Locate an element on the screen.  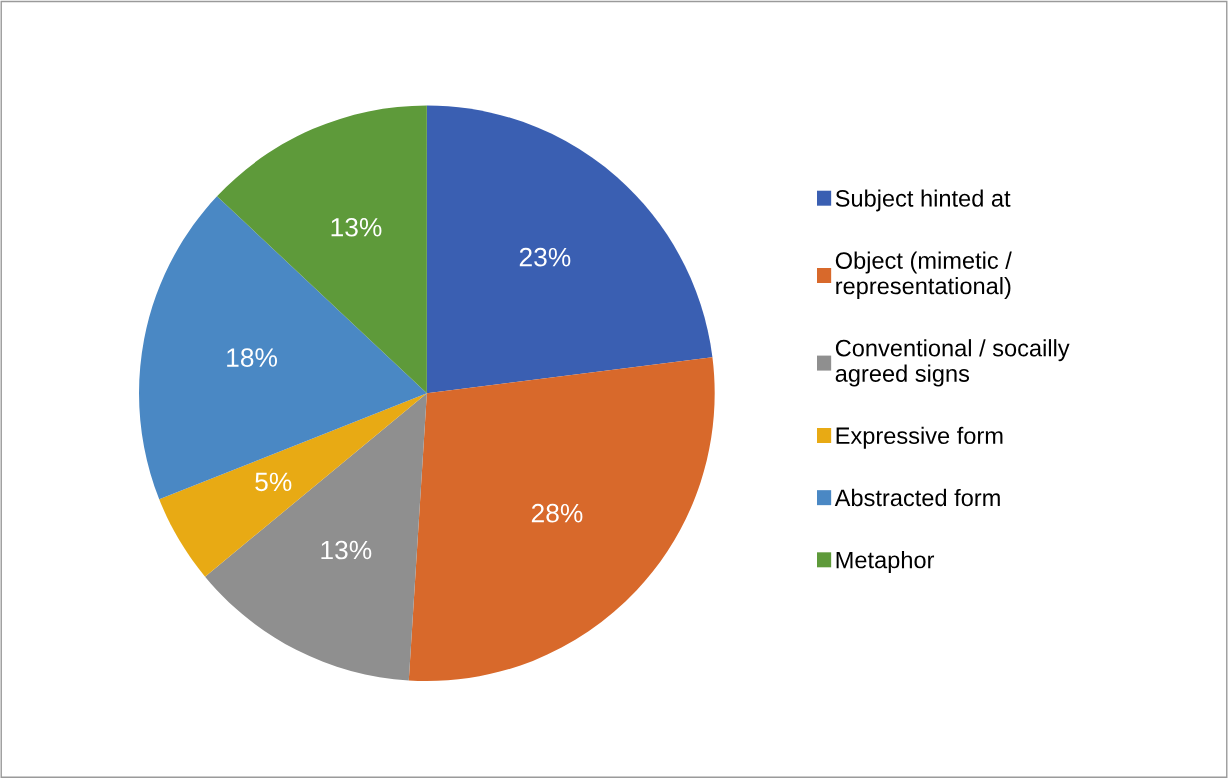
data-label: 5% is located at coordinates (273, 482).